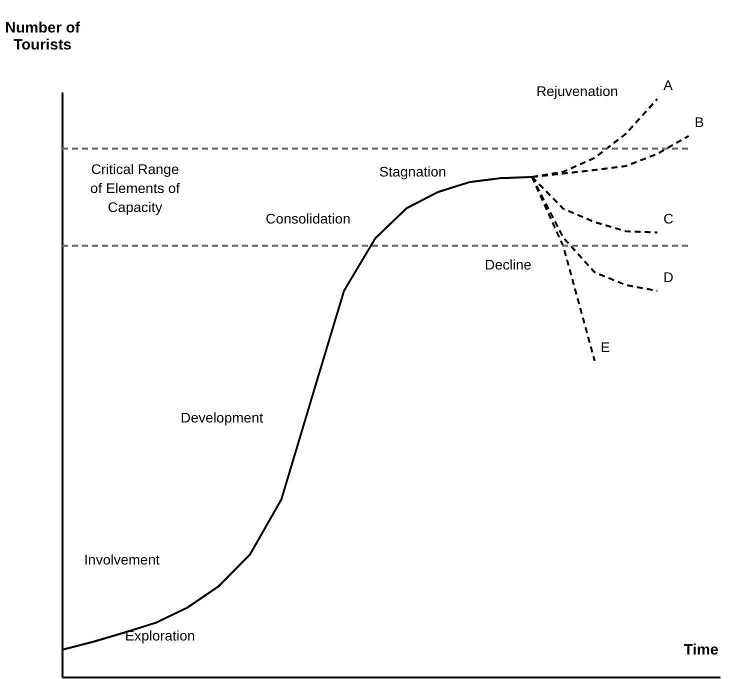 The image size is (732, 679). What do you see at coordinates (668, 276) in the screenshot?
I see `series-label: D` at bounding box center [668, 276].